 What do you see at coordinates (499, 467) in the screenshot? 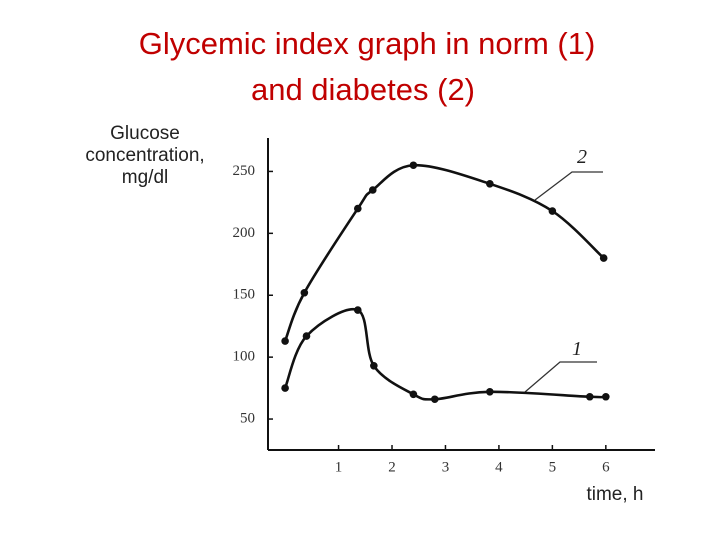
I see `x-tick-label: 4` at bounding box center [499, 467].